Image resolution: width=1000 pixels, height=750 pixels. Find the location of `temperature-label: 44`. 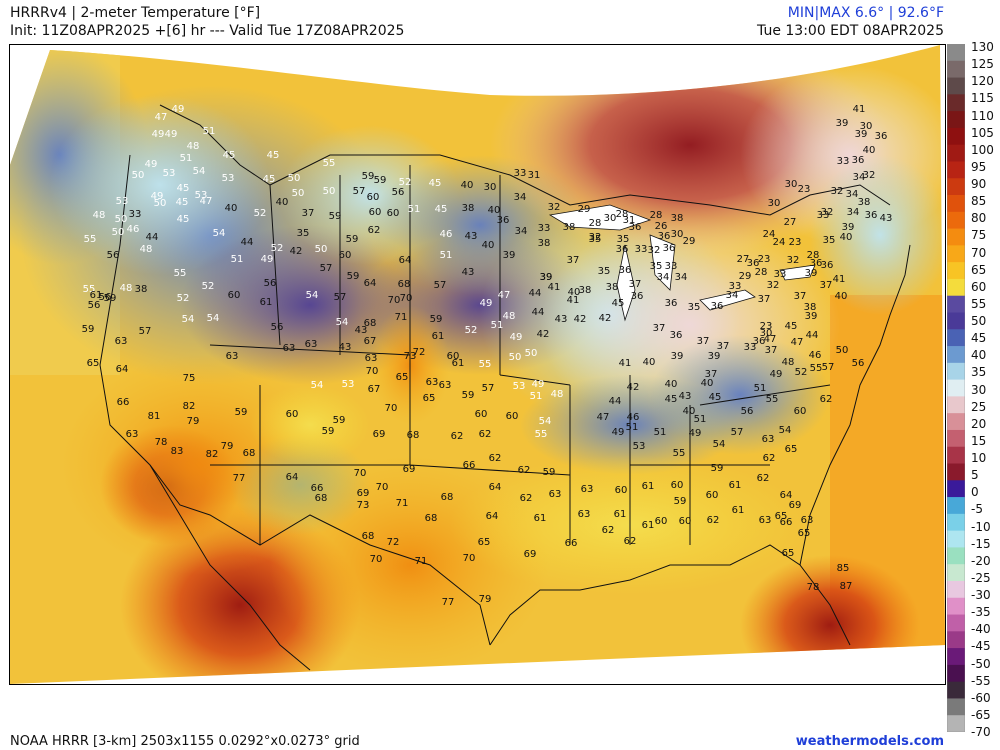

temperature-label: 44 is located at coordinates (538, 312).